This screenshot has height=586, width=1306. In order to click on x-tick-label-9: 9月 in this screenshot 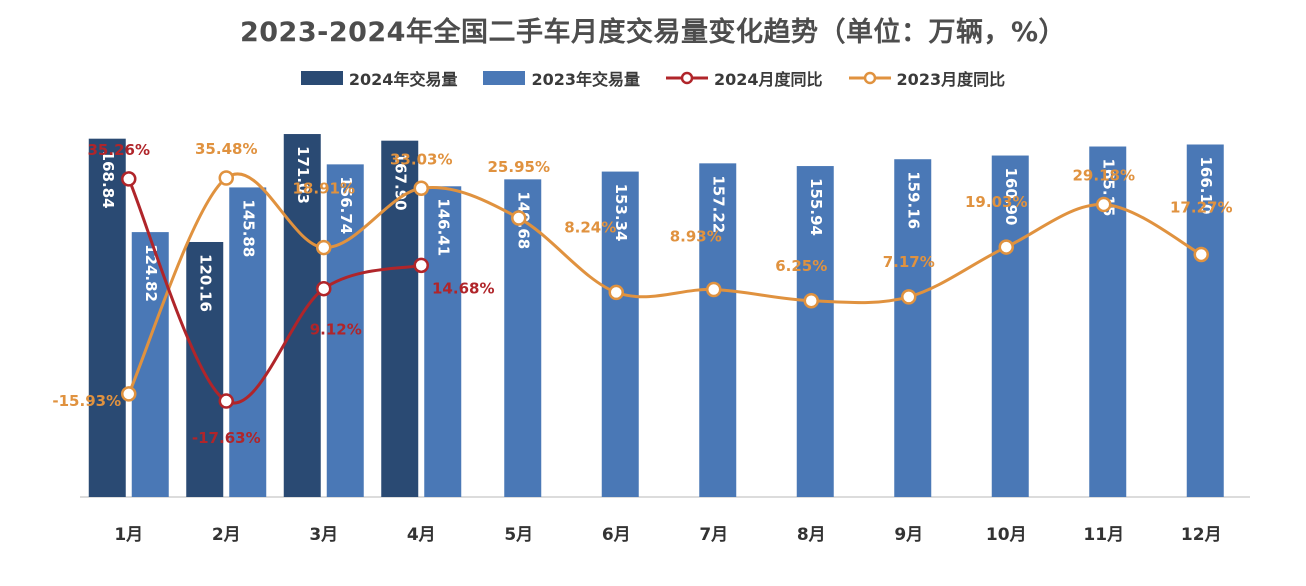, I will do `click(908, 535)`.